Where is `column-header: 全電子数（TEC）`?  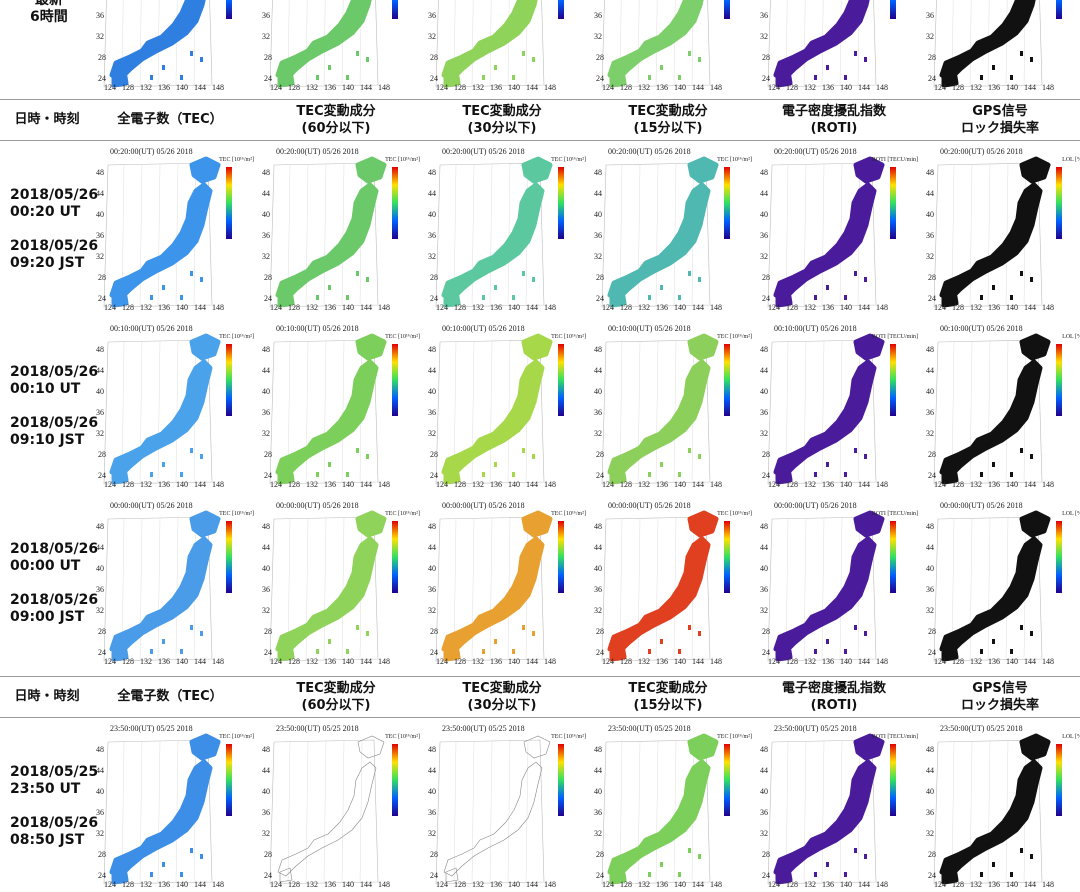 column-header: 全電子数（TEC） is located at coordinates (170, 119).